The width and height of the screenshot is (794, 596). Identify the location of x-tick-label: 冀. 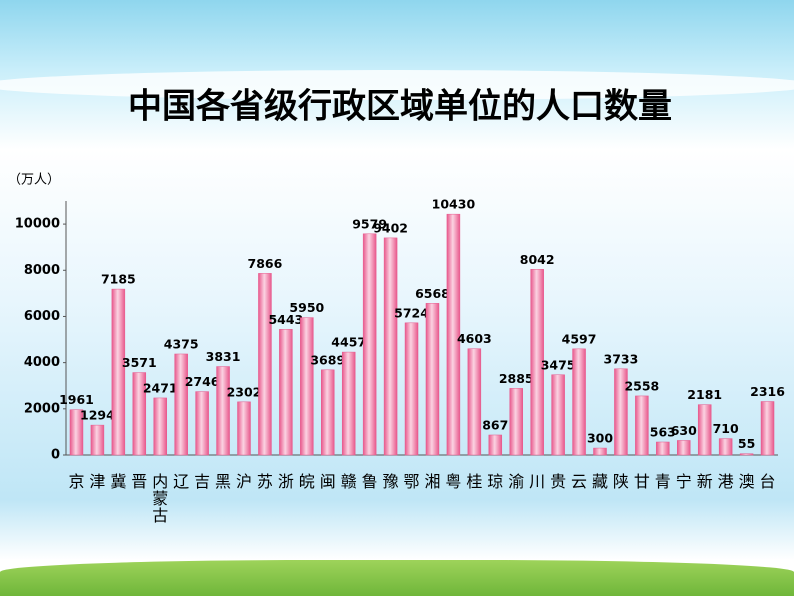
(118, 481).